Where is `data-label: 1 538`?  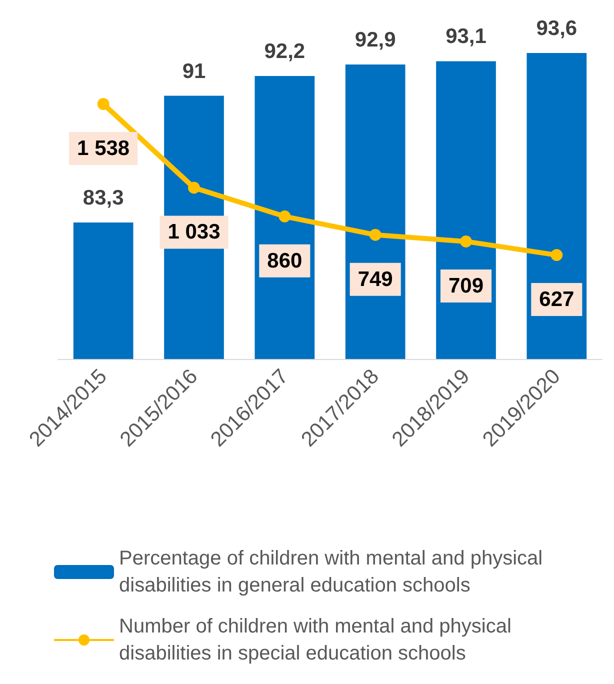 data-label: 1 538 is located at coordinates (103, 148).